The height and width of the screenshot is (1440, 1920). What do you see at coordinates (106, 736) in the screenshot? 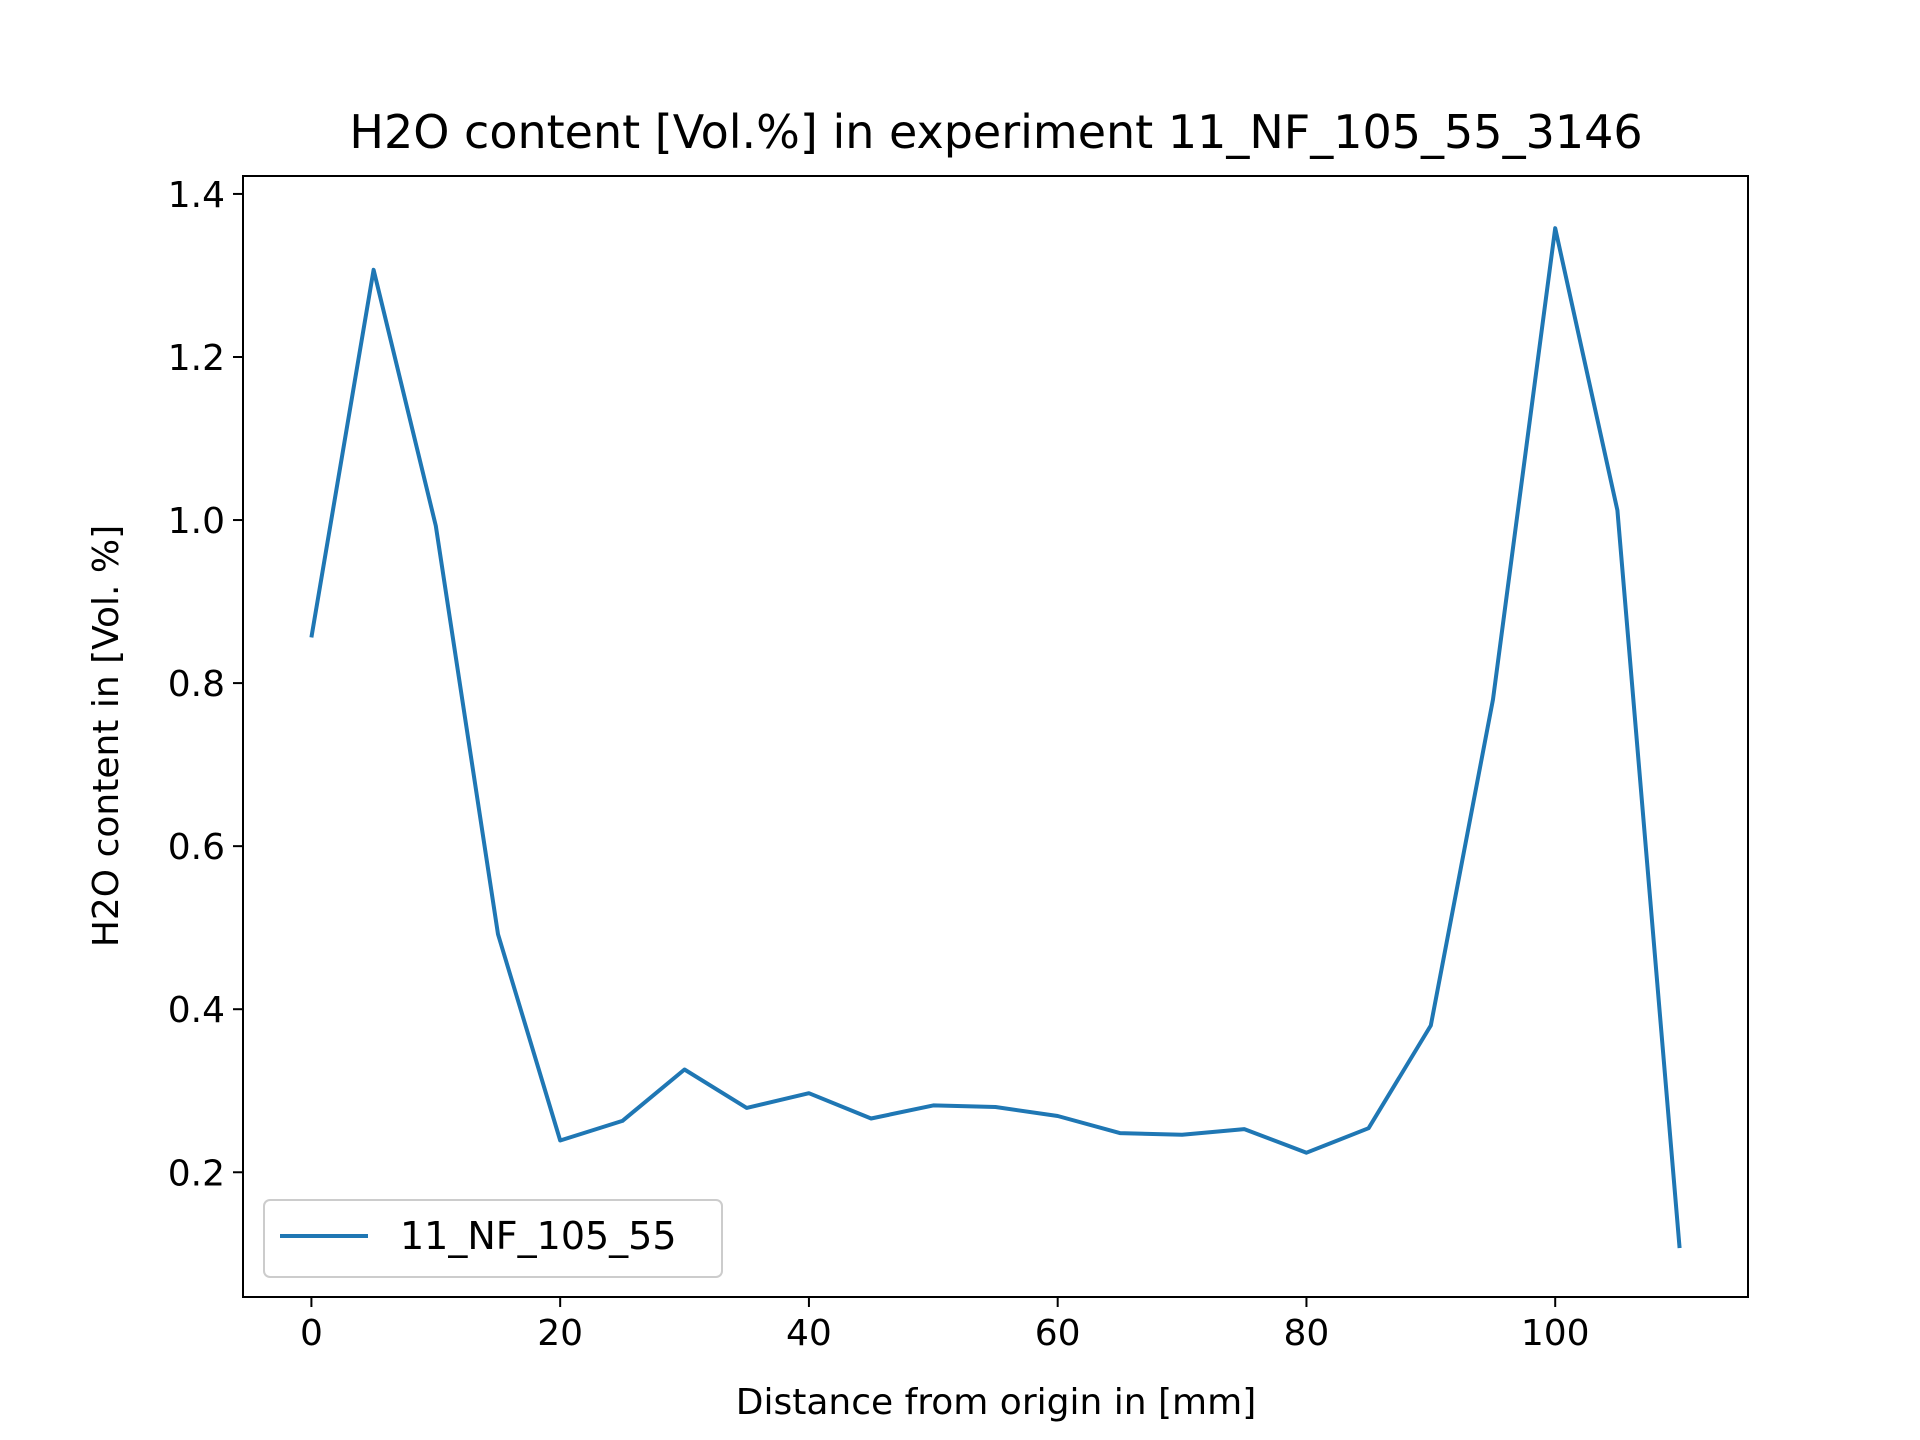
I see `y-axis-label: H2O content in [Vol. %]` at bounding box center [106, 736].